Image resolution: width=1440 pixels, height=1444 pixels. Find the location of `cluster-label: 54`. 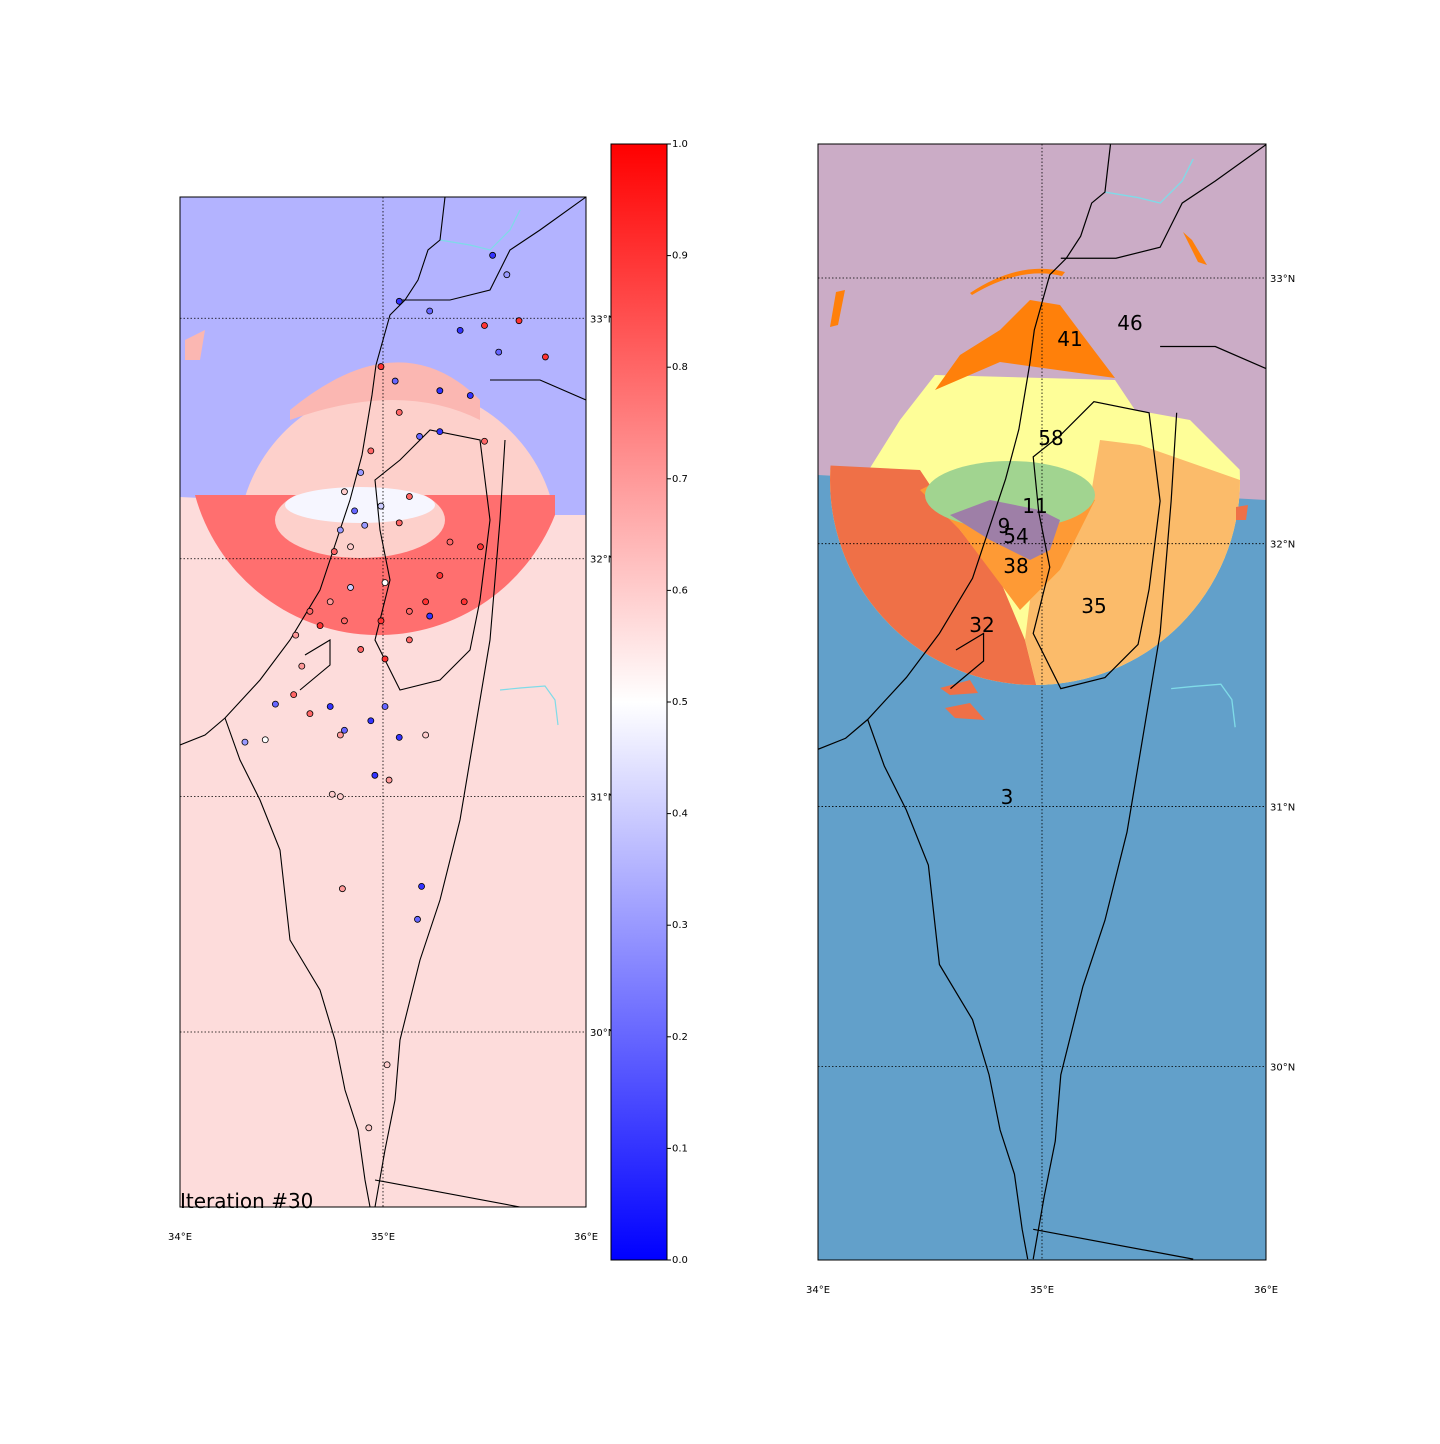

cluster-label: 54 is located at coordinates (1015, 536).